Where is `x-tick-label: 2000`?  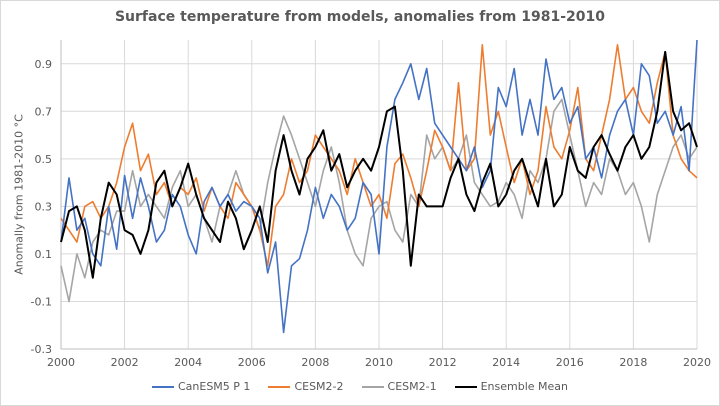 x-tick-label: 2000 is located at coordinates (61, 362).